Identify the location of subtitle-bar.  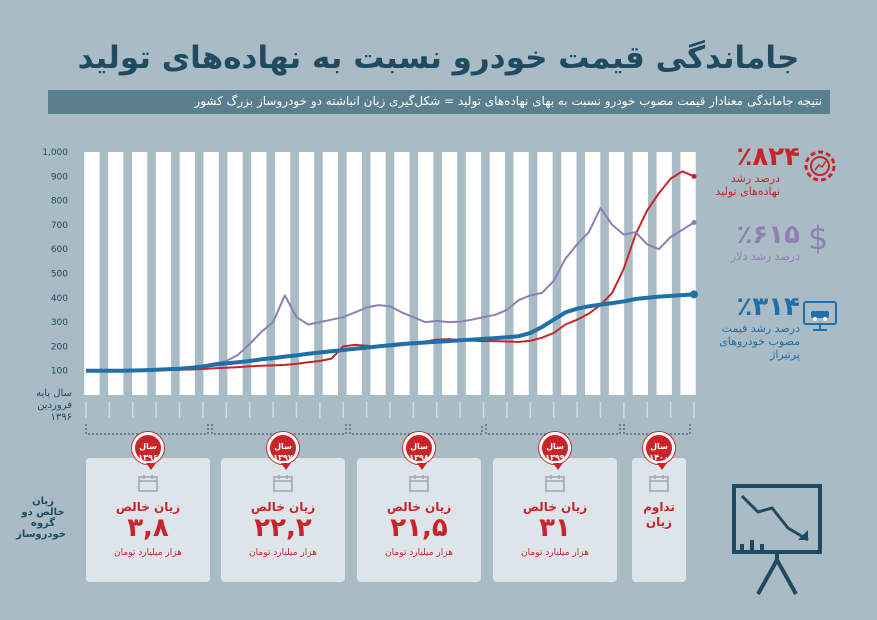
(439, 102).